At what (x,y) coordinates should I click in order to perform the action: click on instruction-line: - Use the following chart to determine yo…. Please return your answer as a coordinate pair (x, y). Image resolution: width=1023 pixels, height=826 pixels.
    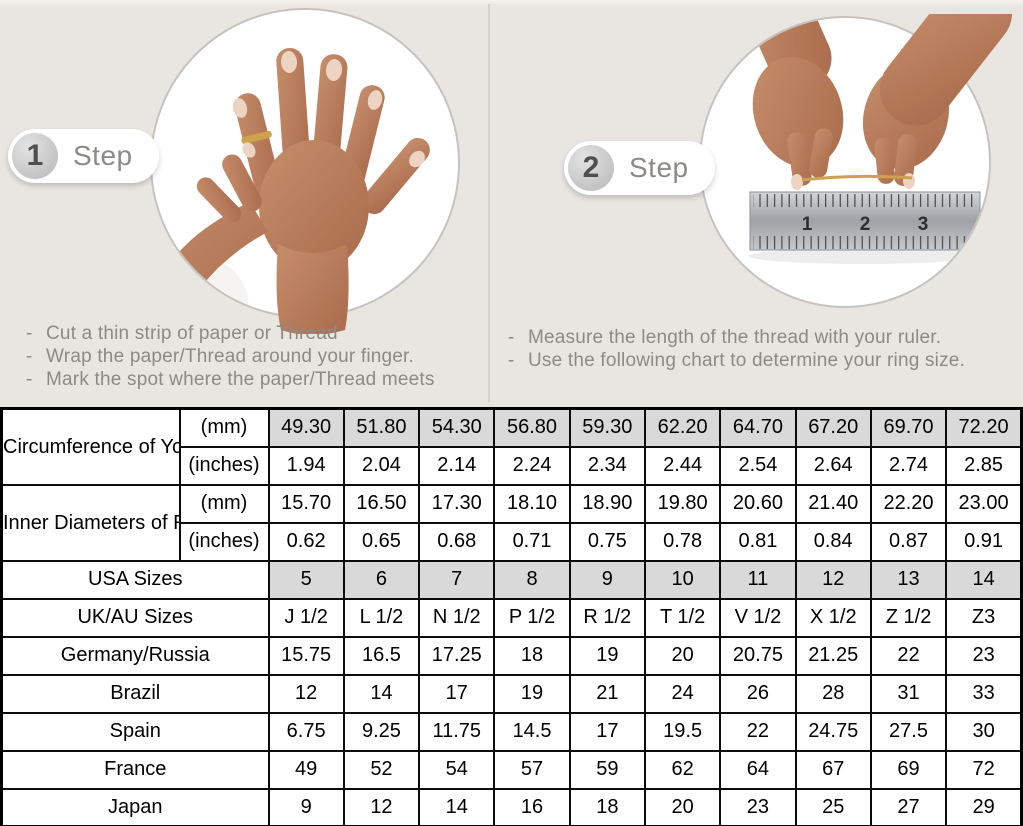
    Looking at the image, I should click on (736, 360).